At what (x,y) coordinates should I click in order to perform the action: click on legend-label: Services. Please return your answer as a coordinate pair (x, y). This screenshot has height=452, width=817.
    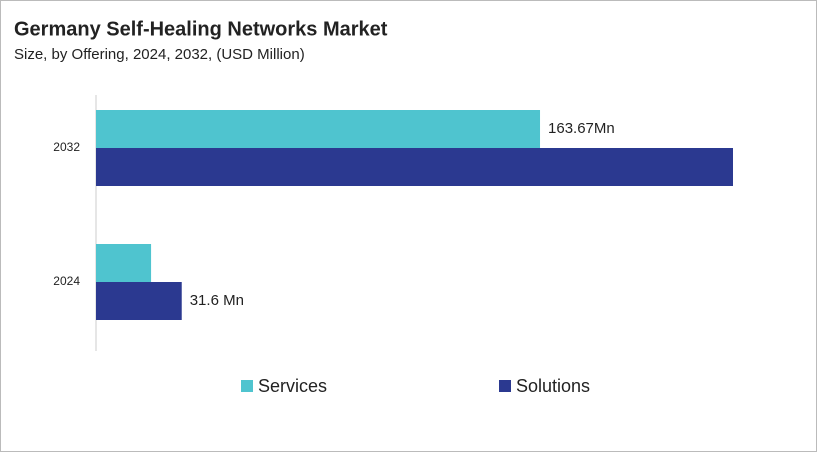
    Looking at the image, I should click on (292, 386).